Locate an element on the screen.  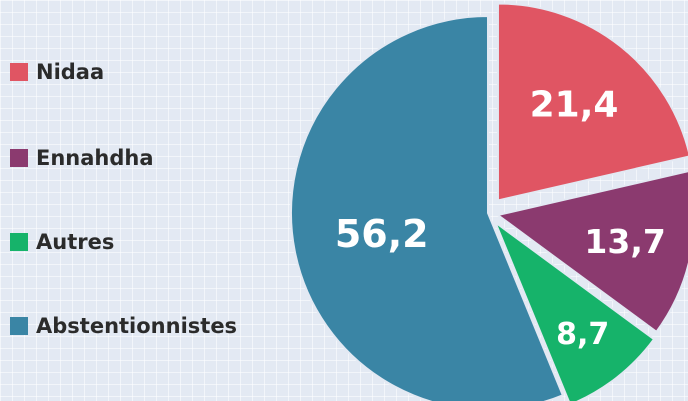
legend-label-ennahdha: Ennahdha is located at coordinates (95, 158).